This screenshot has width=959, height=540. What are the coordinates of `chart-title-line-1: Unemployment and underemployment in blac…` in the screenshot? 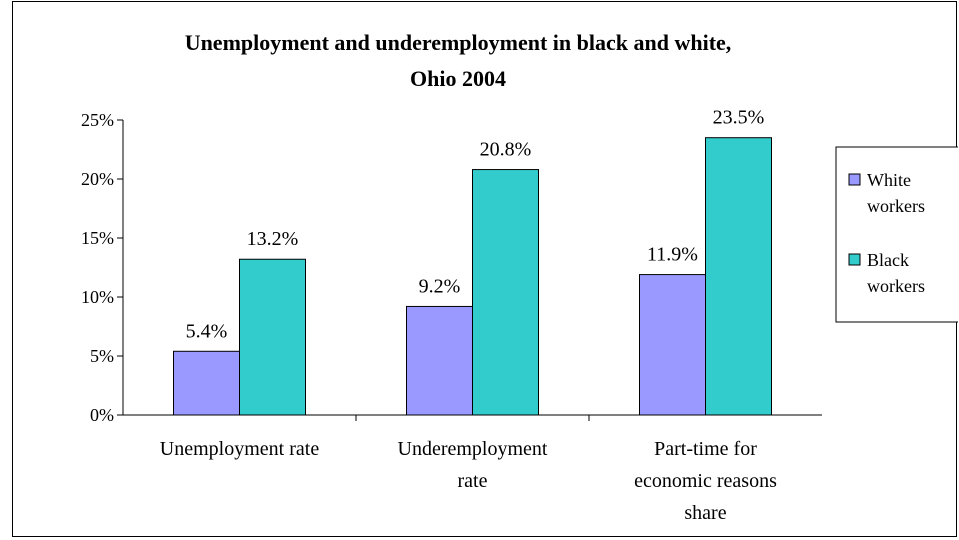 It's located at (458, 42).